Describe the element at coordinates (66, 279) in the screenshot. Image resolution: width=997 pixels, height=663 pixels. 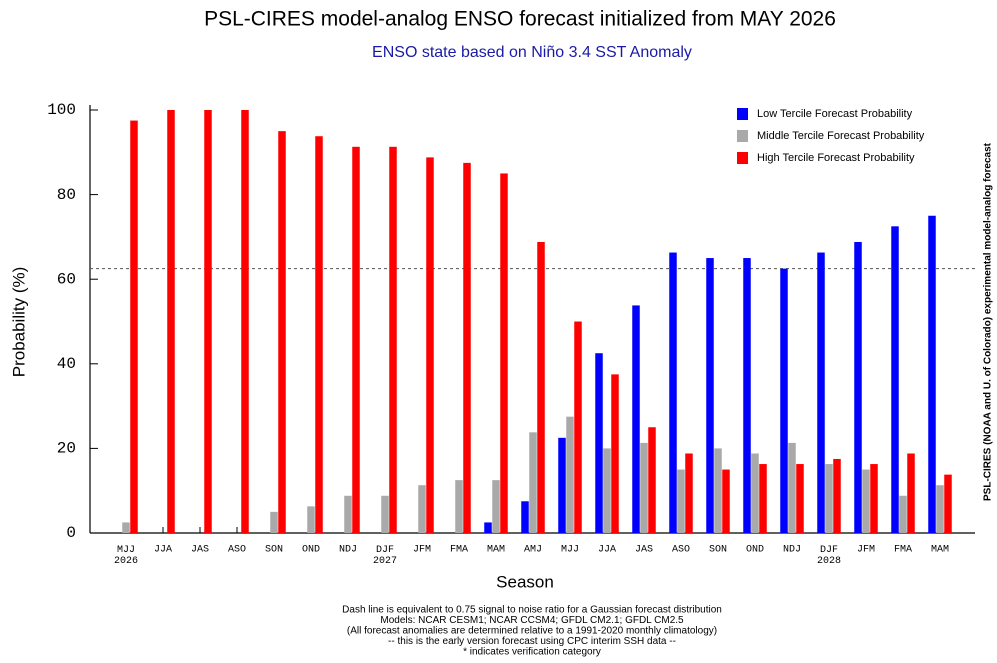
I see `y-tick-label: 60` at that location.